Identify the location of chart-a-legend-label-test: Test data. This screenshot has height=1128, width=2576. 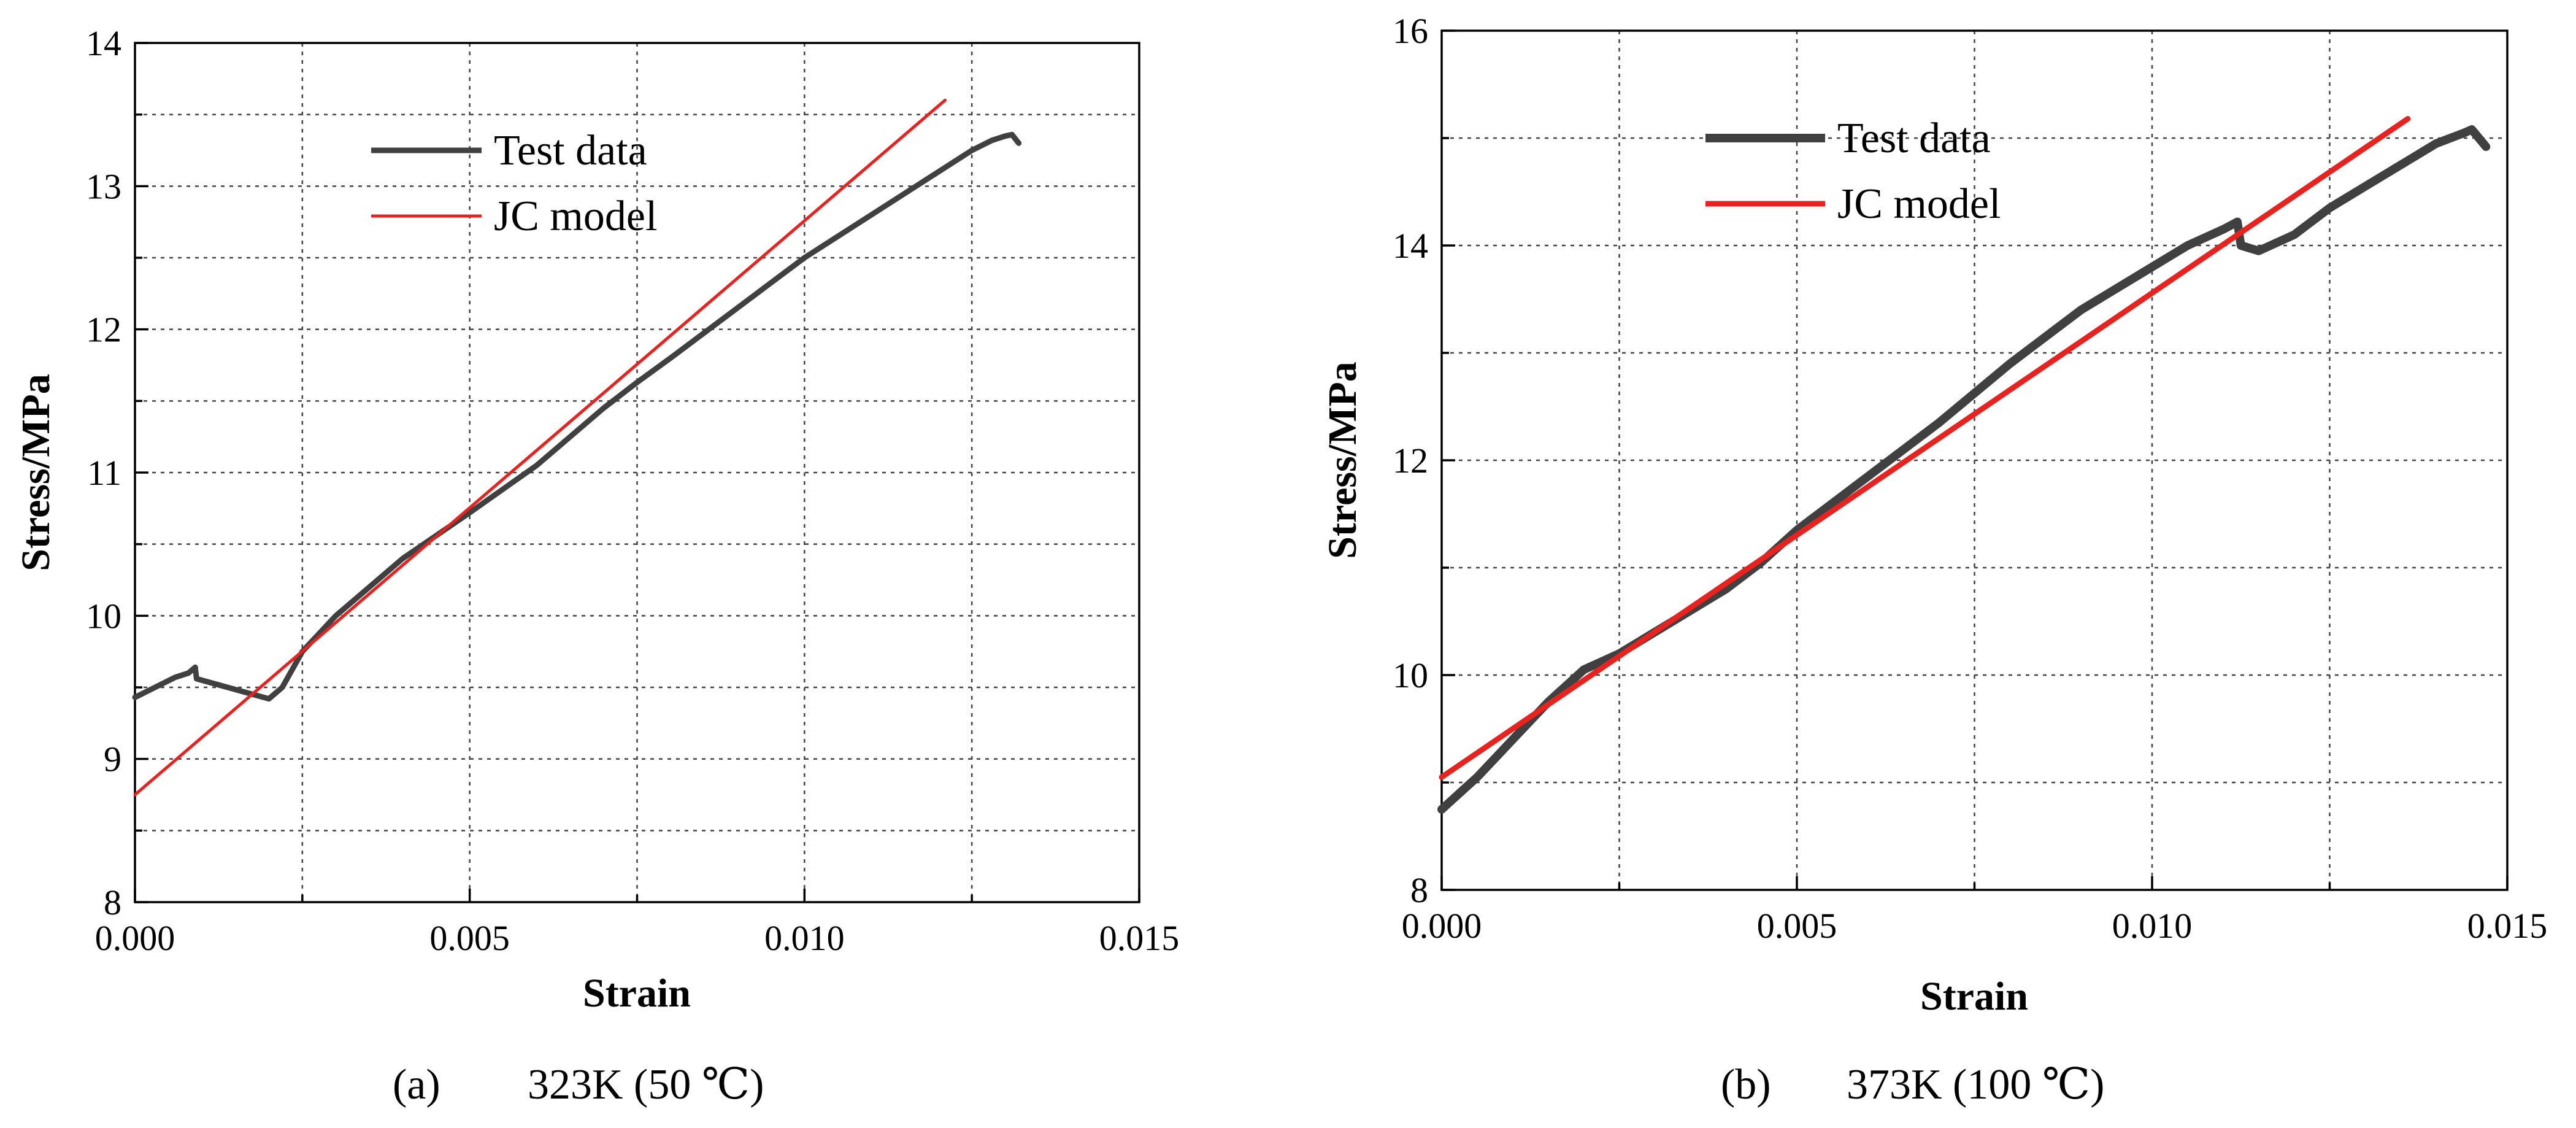
(570, 150).